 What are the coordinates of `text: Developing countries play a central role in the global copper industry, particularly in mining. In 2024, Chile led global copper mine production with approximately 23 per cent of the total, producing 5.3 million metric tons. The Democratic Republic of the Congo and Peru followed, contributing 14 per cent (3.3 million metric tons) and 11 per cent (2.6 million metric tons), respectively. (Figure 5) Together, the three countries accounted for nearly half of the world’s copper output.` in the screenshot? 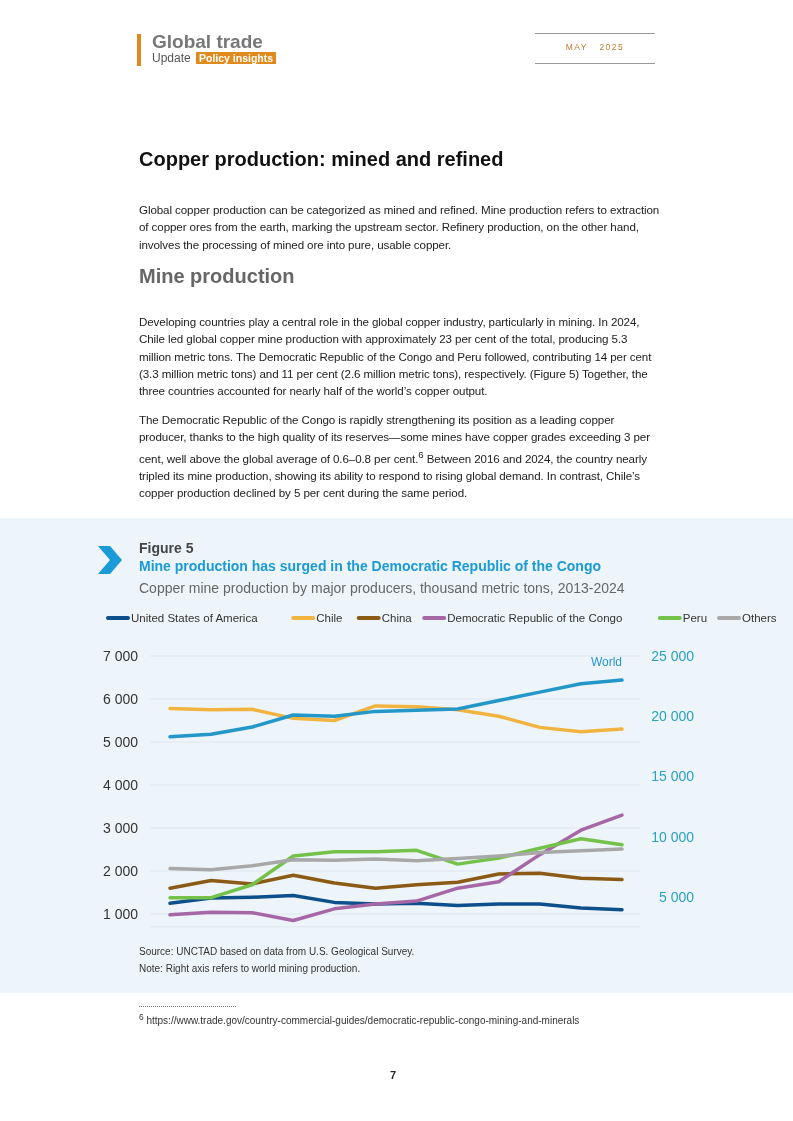 It's located at (396, 357).